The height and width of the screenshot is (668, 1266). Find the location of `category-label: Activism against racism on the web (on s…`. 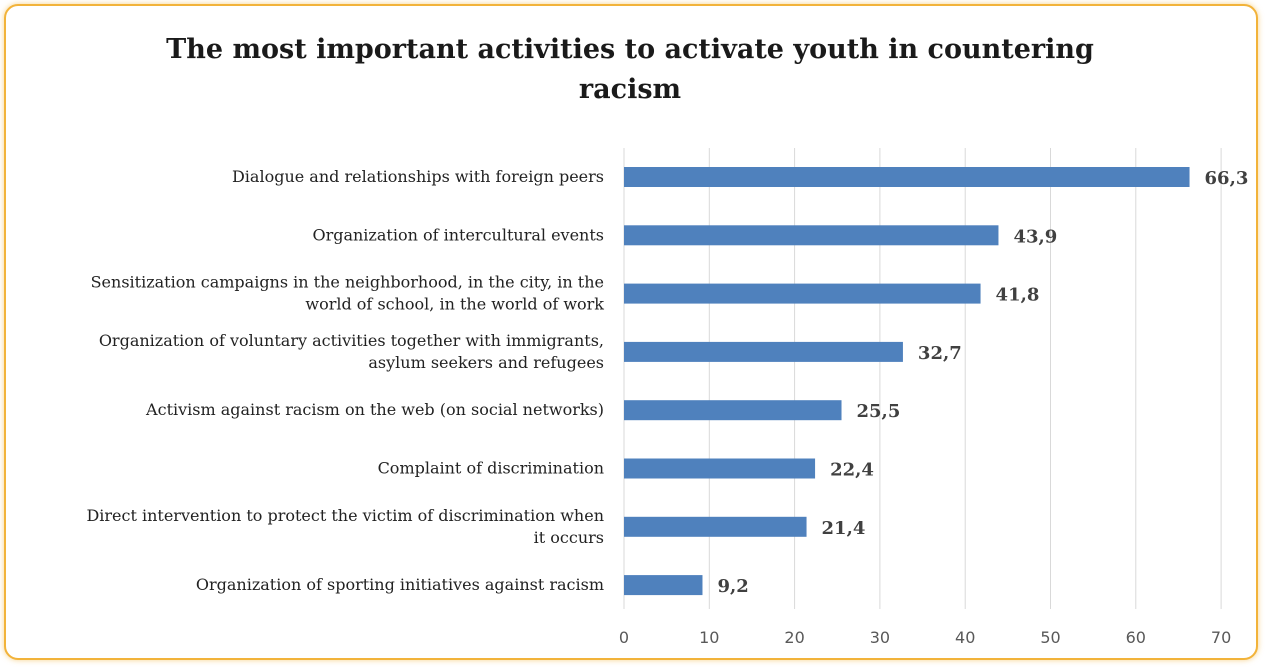

category-label: Activism against racism on the web (on s… is located at coordinates (374, 409).